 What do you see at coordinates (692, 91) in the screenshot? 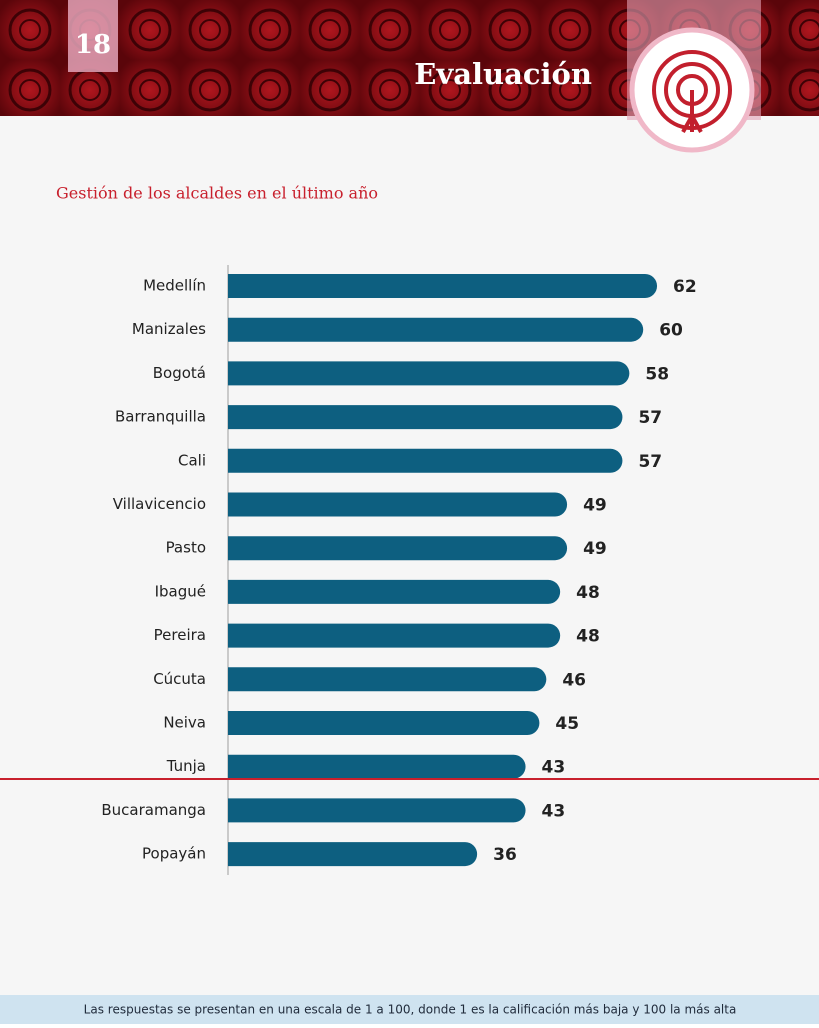
I see `antenna-icon` at bounding box center [692, 91].